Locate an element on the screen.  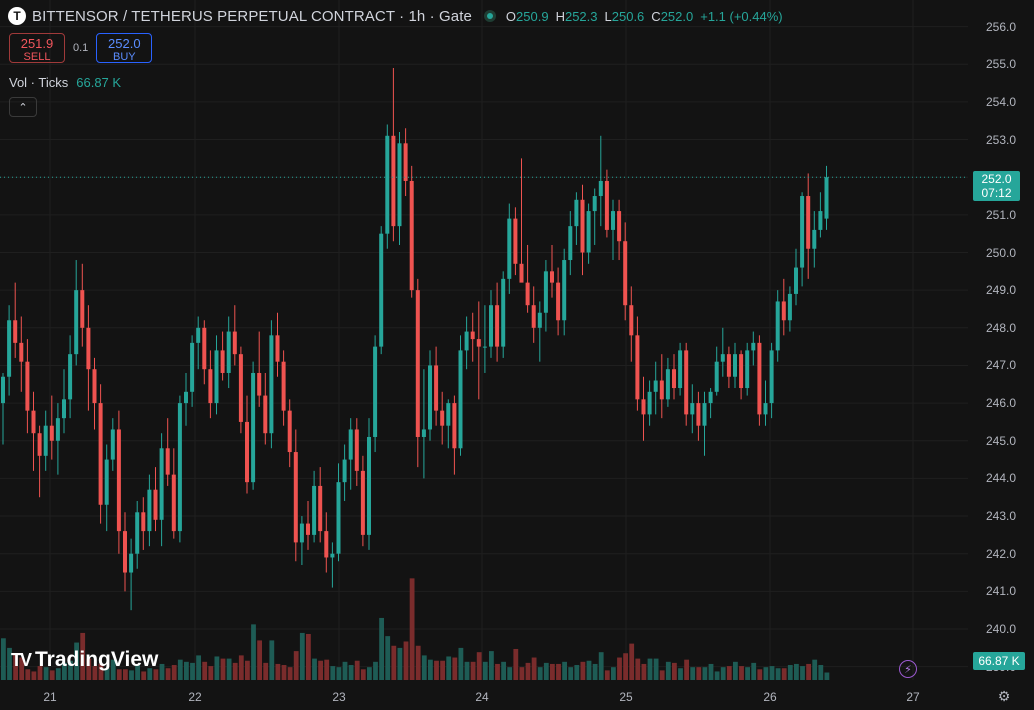
lightning-icon: ⚡ is located at coordinates (908, 669).